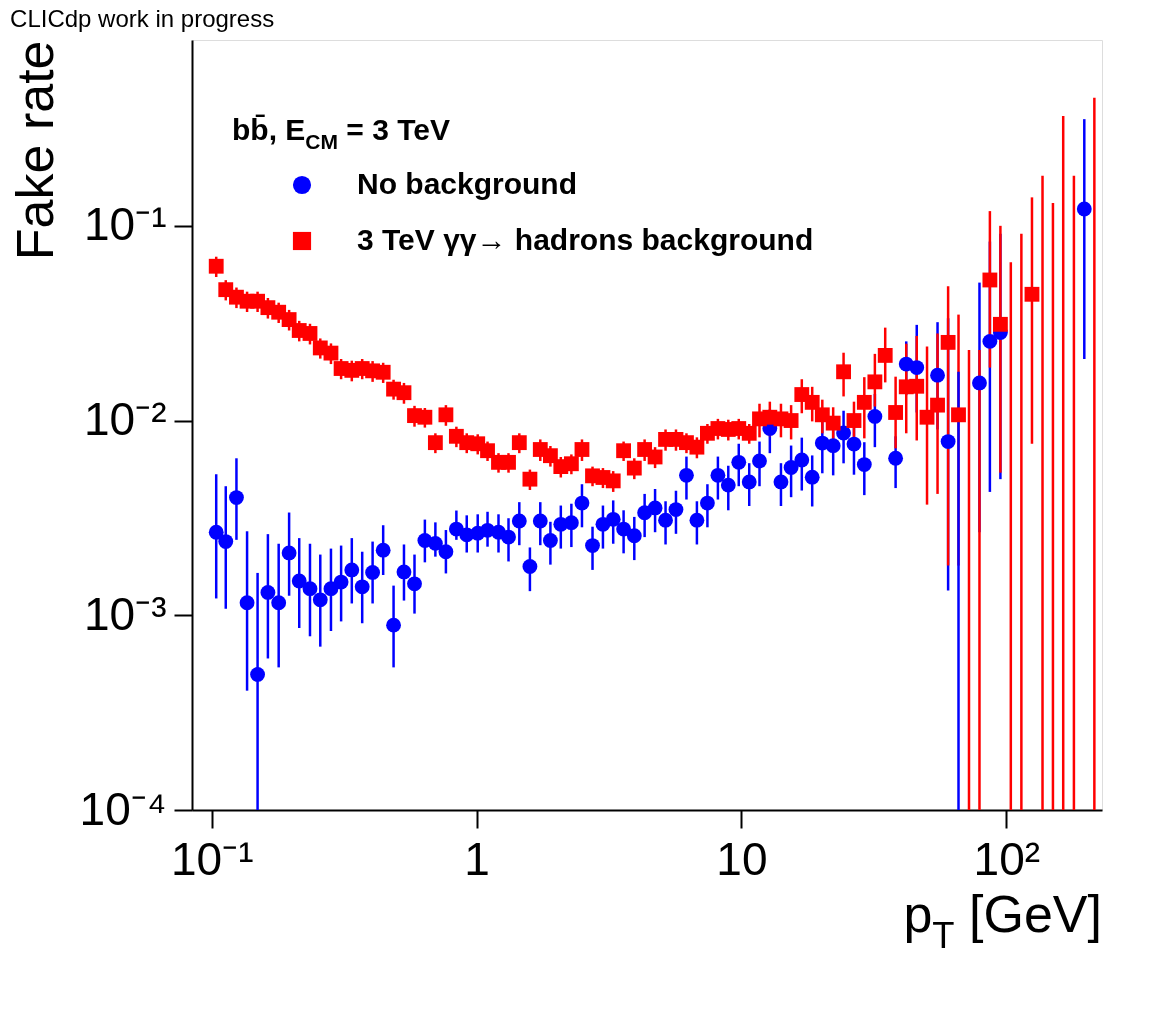 This screenshot has width=1162, height=1029. I want to click on x-tick-label: 10, so click(742, 858).